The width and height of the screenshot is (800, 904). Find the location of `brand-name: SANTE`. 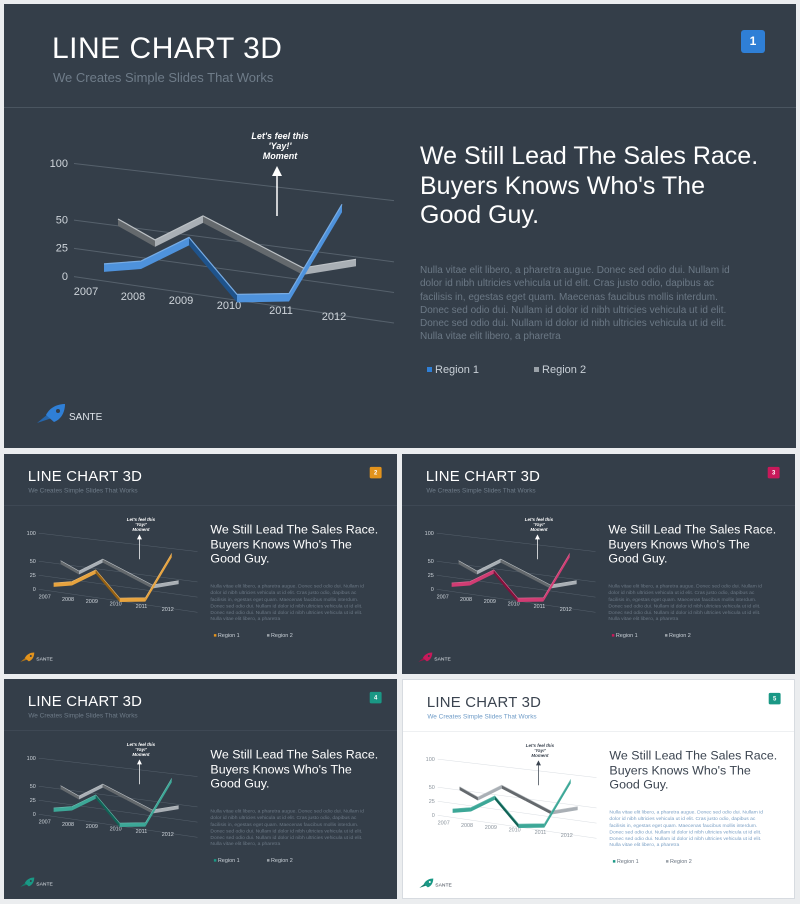

brand-name: SANTE is located at coordinates (443, 885).